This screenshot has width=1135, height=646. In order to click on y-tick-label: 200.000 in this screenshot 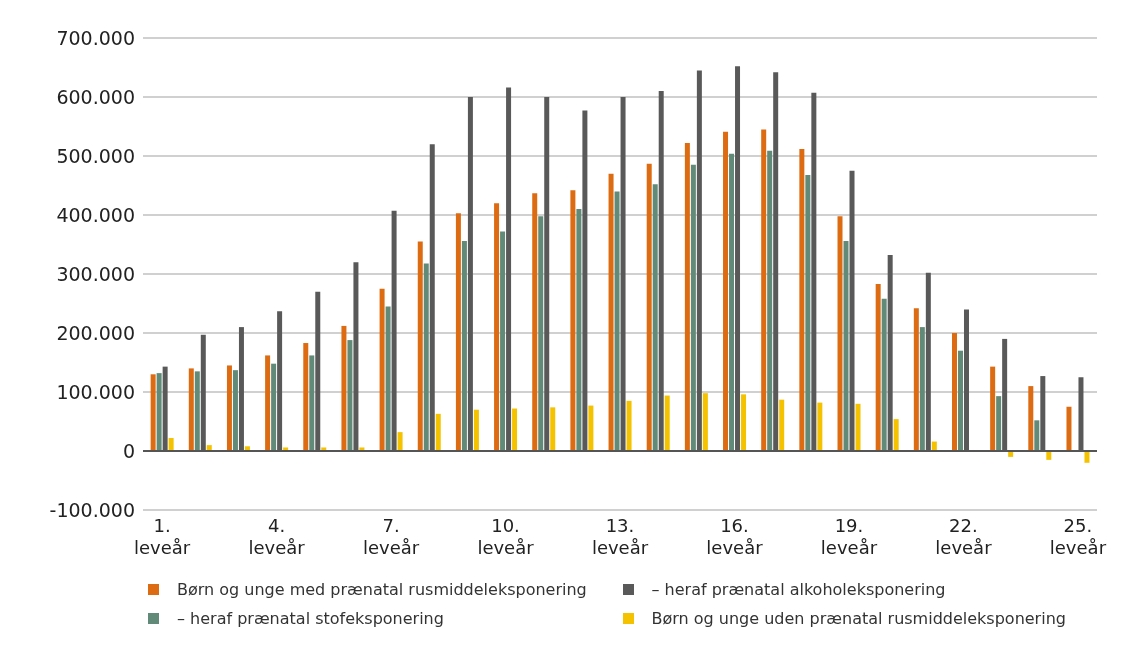, I will do `click(95, 332)`.